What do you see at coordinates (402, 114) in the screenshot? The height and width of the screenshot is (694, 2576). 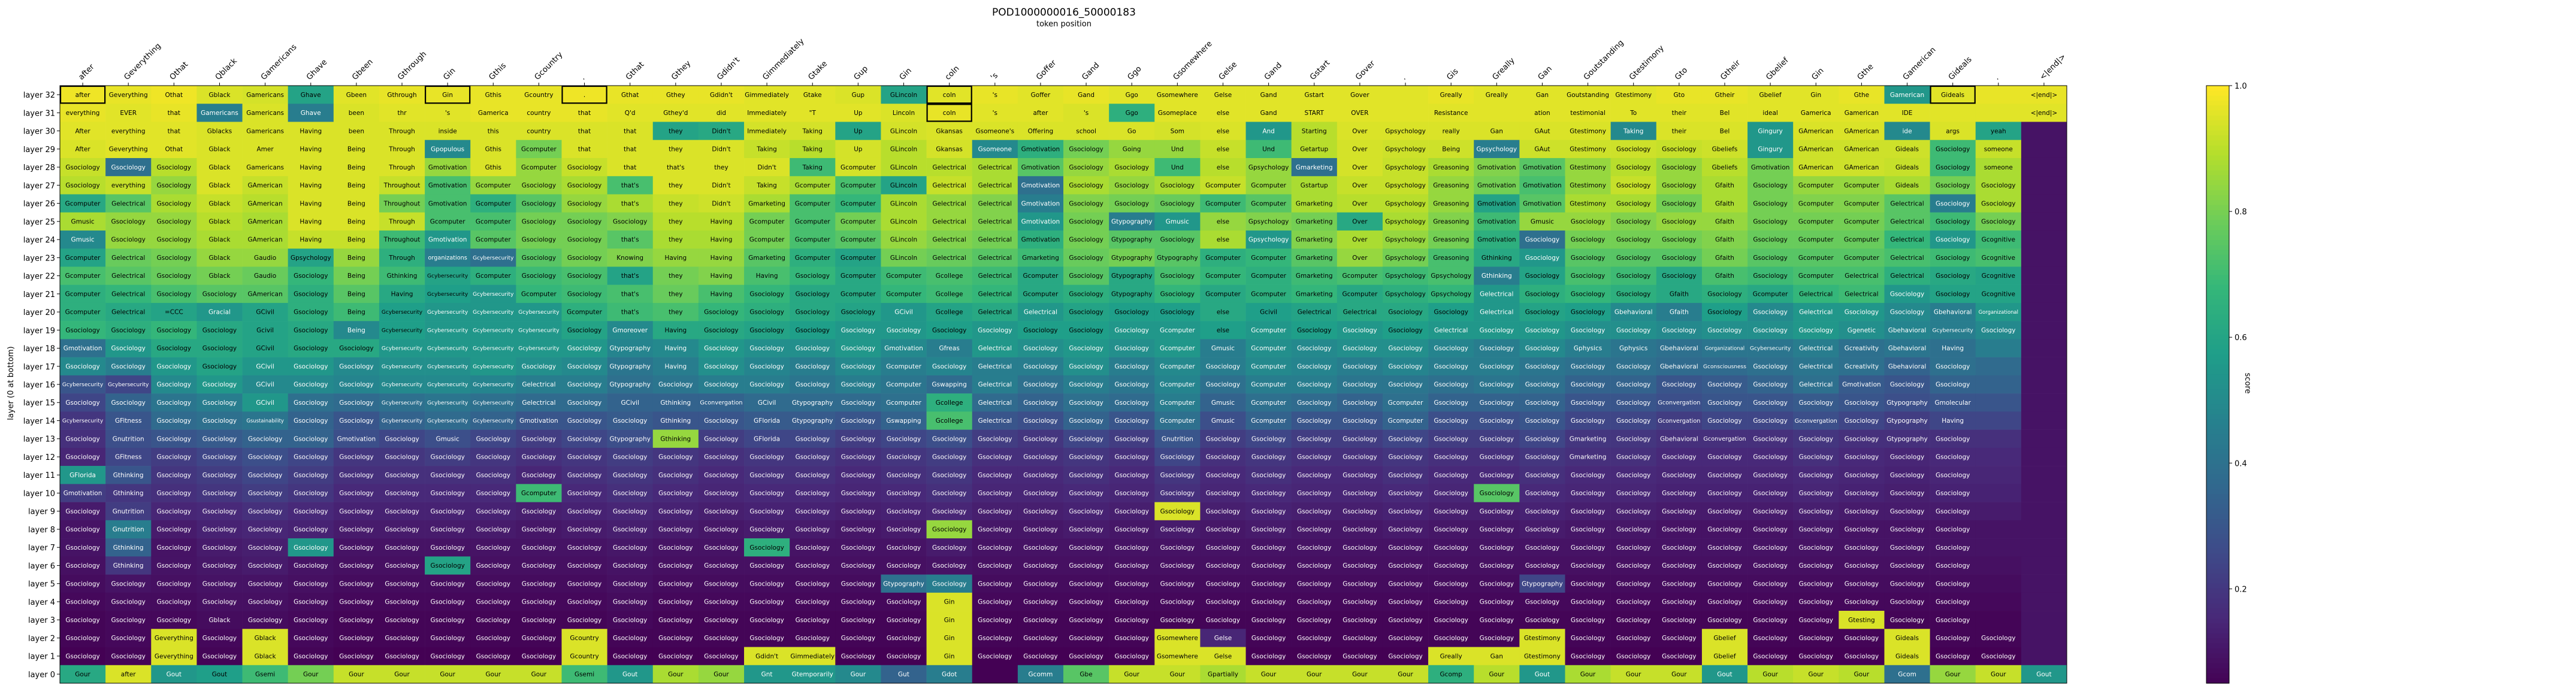 I see `cell-label: thr` at bounding box center [402, 114].